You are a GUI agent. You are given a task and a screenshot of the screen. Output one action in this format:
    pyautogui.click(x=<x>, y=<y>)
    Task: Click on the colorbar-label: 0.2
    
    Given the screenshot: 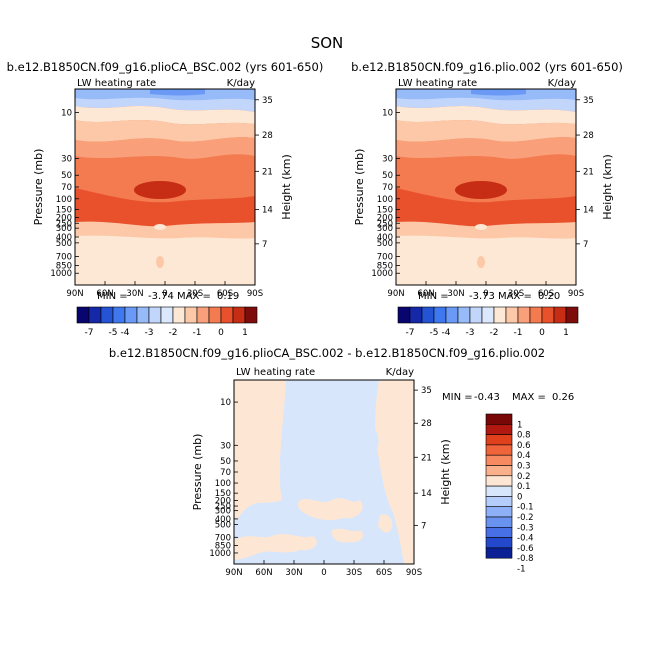 What is the action you would take?
    pyautogui.click(x=524, y=477)
    